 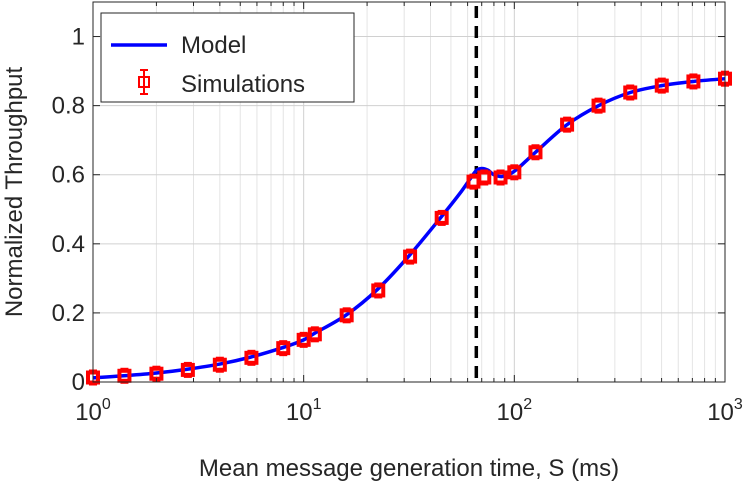 I want to click on y-axis-label: Normalized Throughput, so click(x=14, y=191).